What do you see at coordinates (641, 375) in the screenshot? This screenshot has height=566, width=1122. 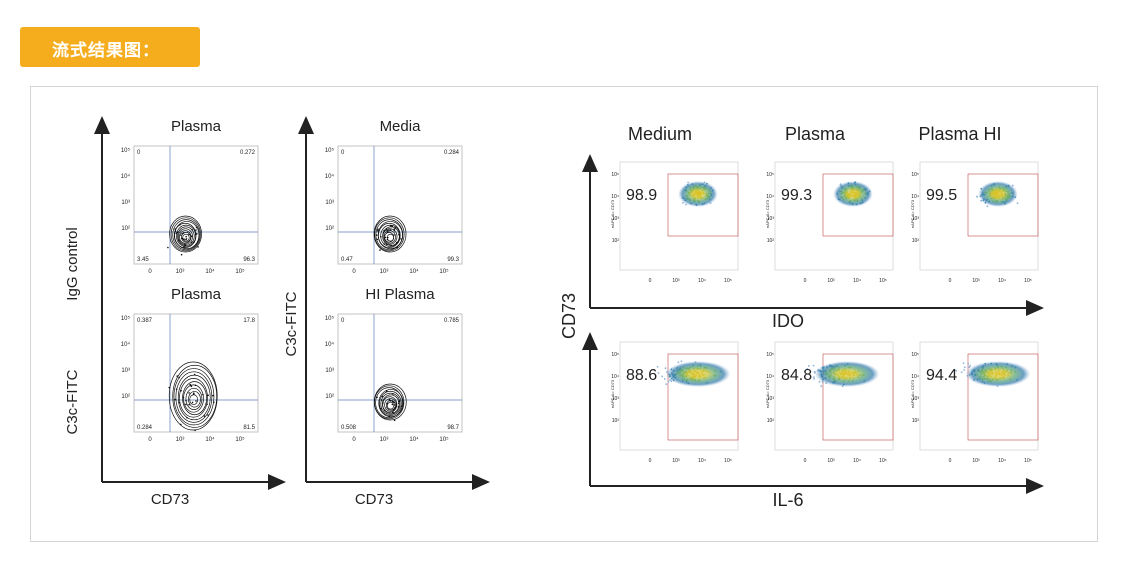 I see `gate-percent-value: 88.6` at bounding box center [641, 375].